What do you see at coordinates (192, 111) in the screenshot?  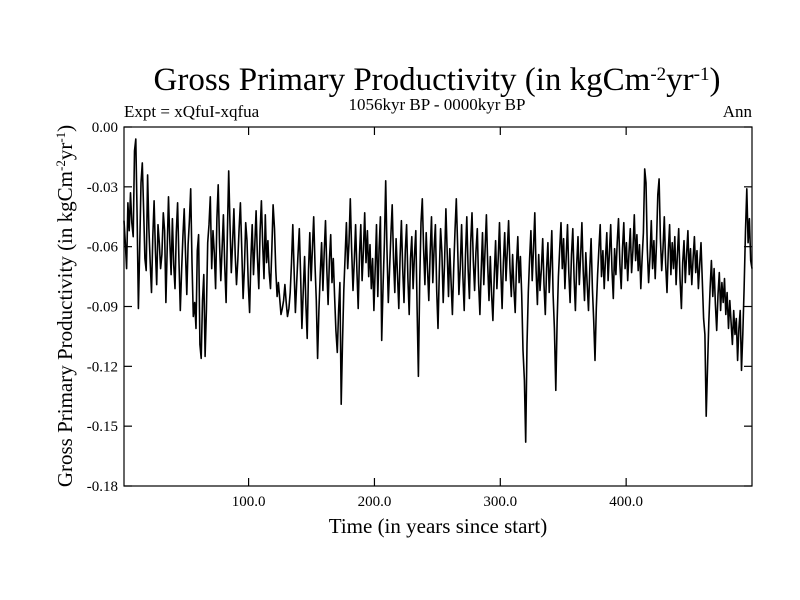 I see `subtitle-left: Expt = xQfuI-xqfua` at bounding box center [192, 111].